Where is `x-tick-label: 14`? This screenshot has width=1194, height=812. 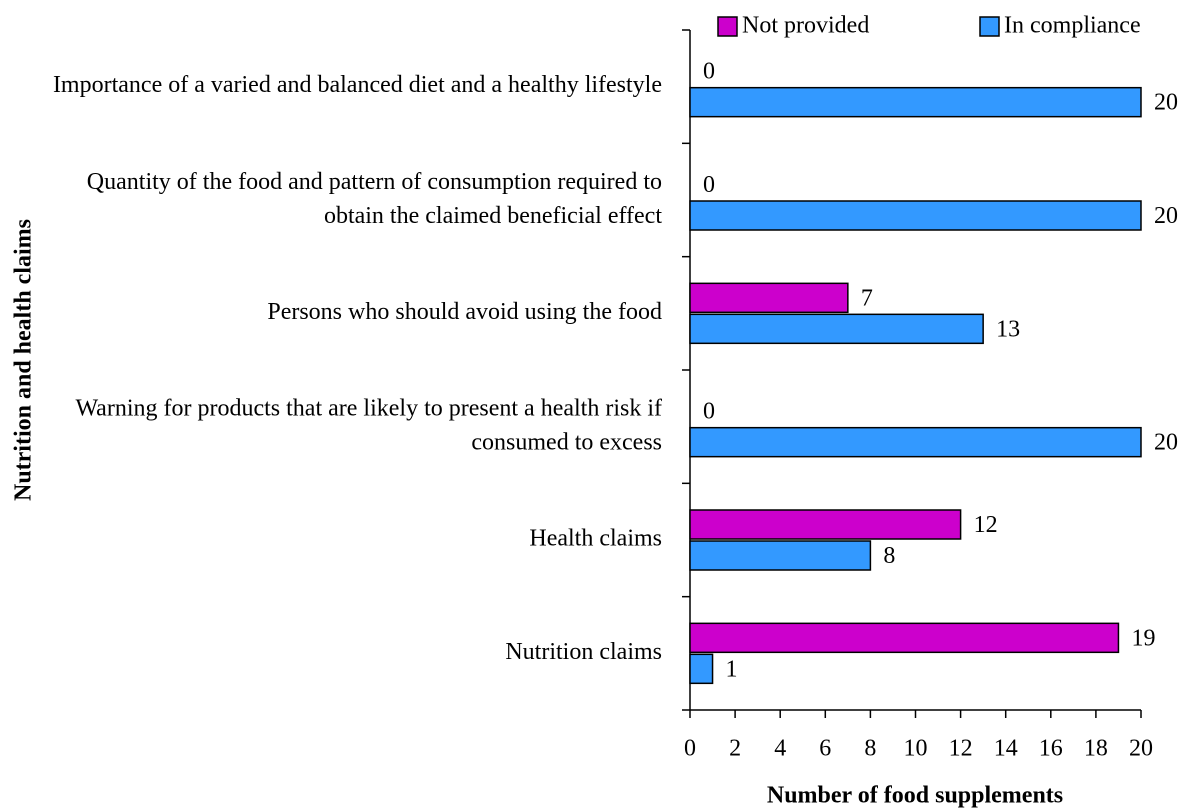 x-tick-label: 14 is located at coordinates (1006, 749).